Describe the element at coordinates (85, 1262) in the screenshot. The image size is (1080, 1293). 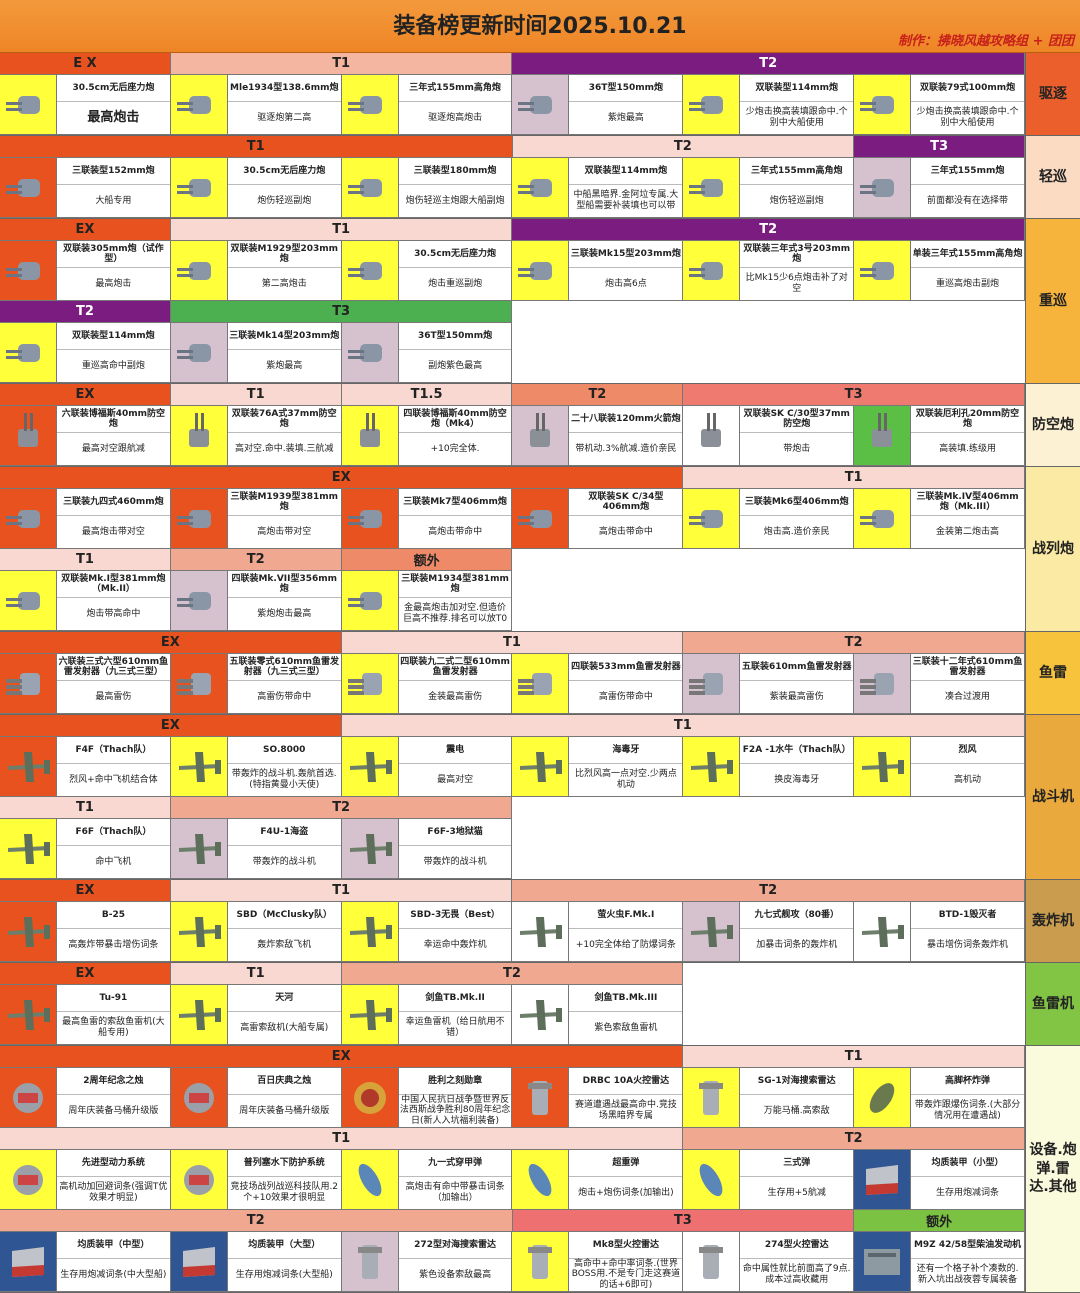
I see `equipment-card: 均质装甲（中型） 生存用炮减词条(中大型船)` at that location.